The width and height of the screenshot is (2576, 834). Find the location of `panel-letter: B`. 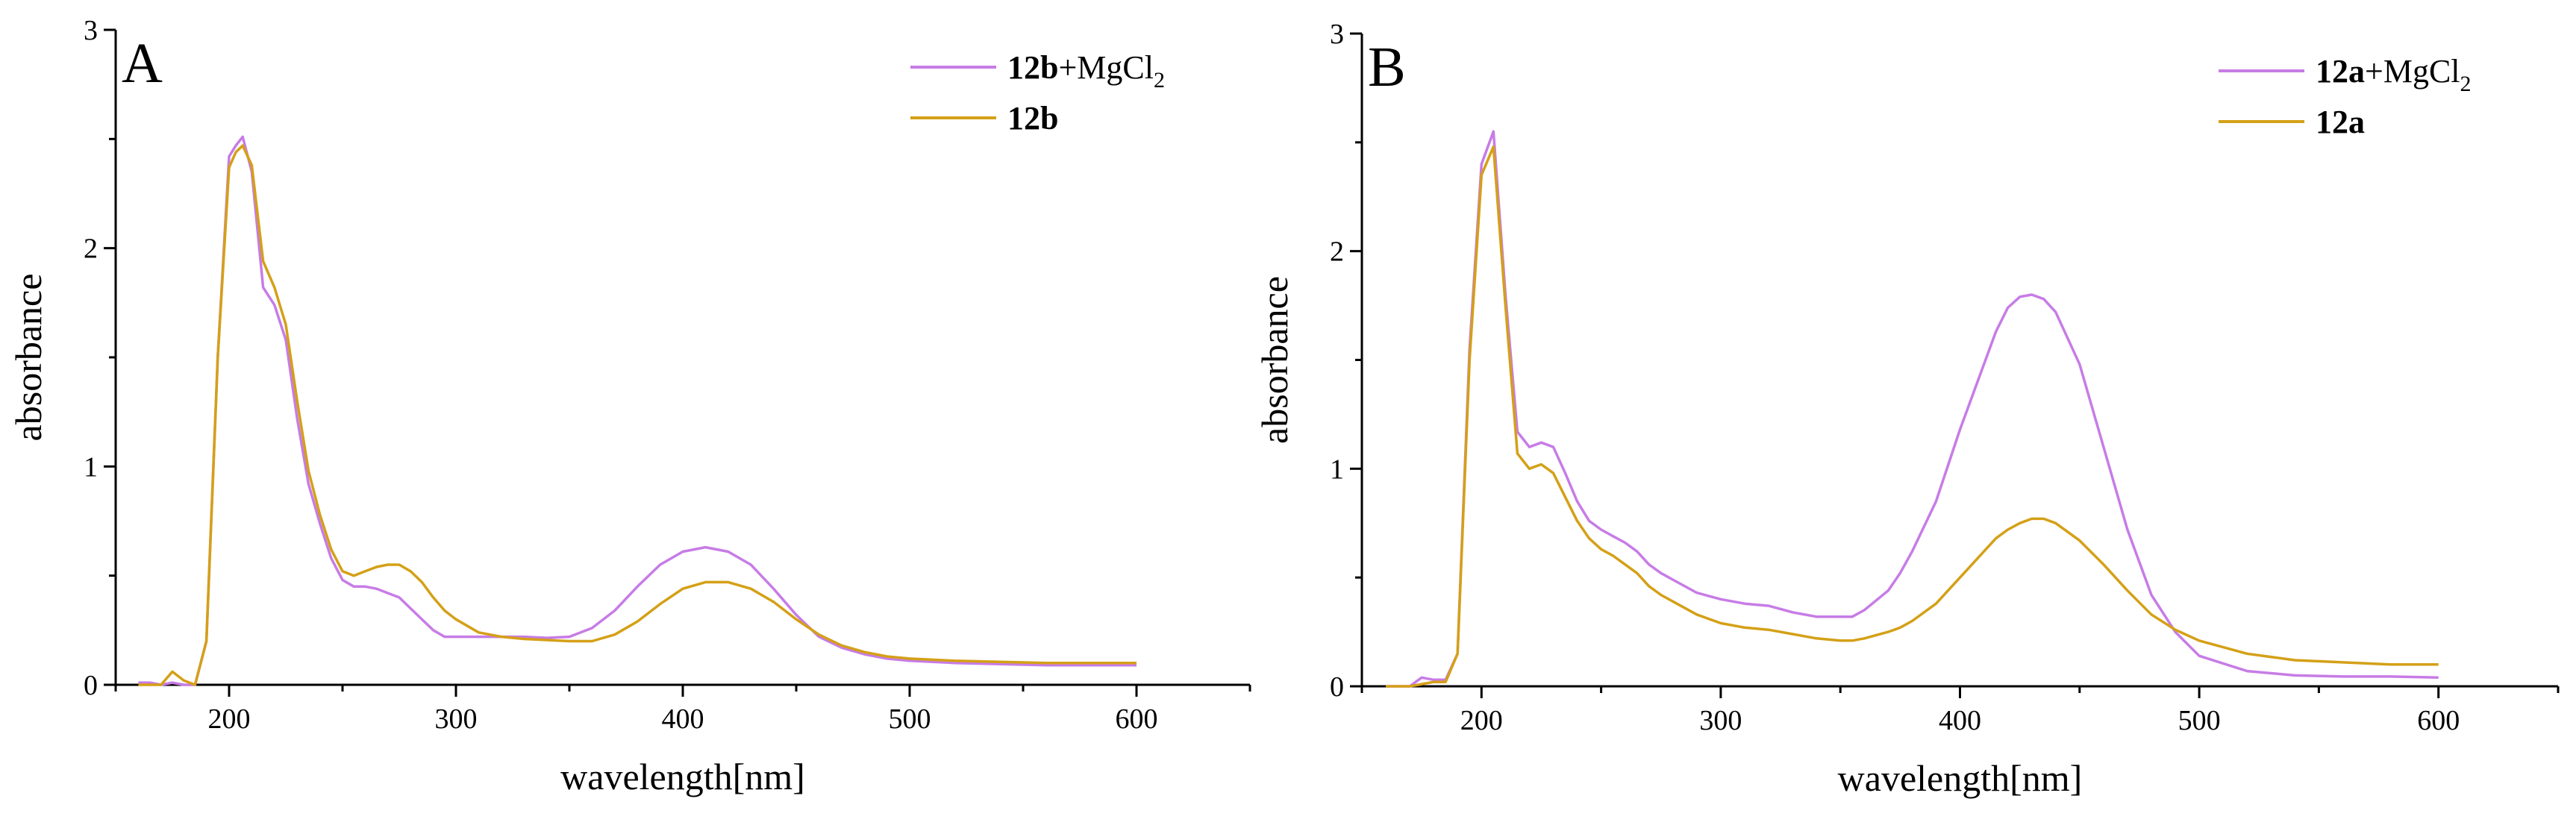

panel-letter: B is located at coordinates (1387, 67).